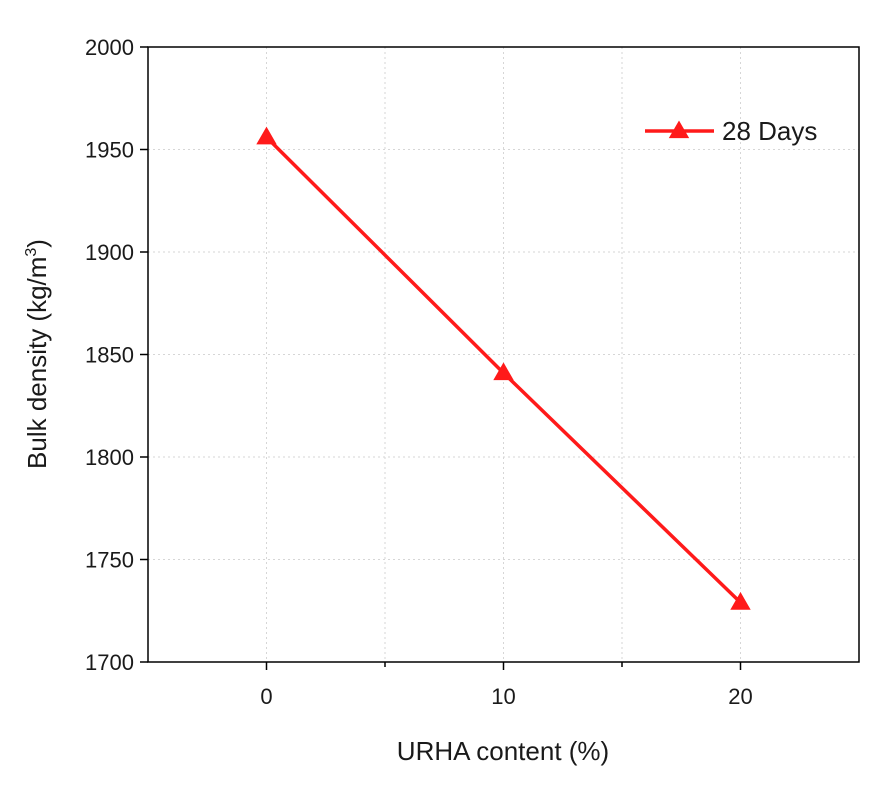  I want to click on legend-marker, so click(679, 129).